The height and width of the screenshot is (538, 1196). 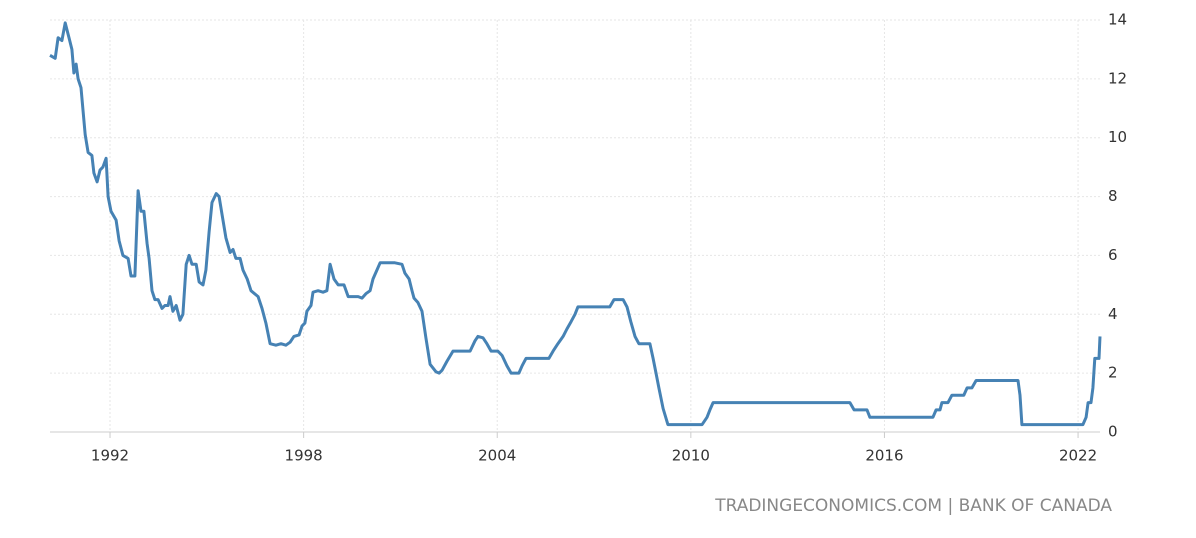 What do you see at coordinates (913, 506) in the screenshot?
I see `source: TRADINGECONOMICS.COM | BANK OF CANADA` at bounding box center [913, 506].